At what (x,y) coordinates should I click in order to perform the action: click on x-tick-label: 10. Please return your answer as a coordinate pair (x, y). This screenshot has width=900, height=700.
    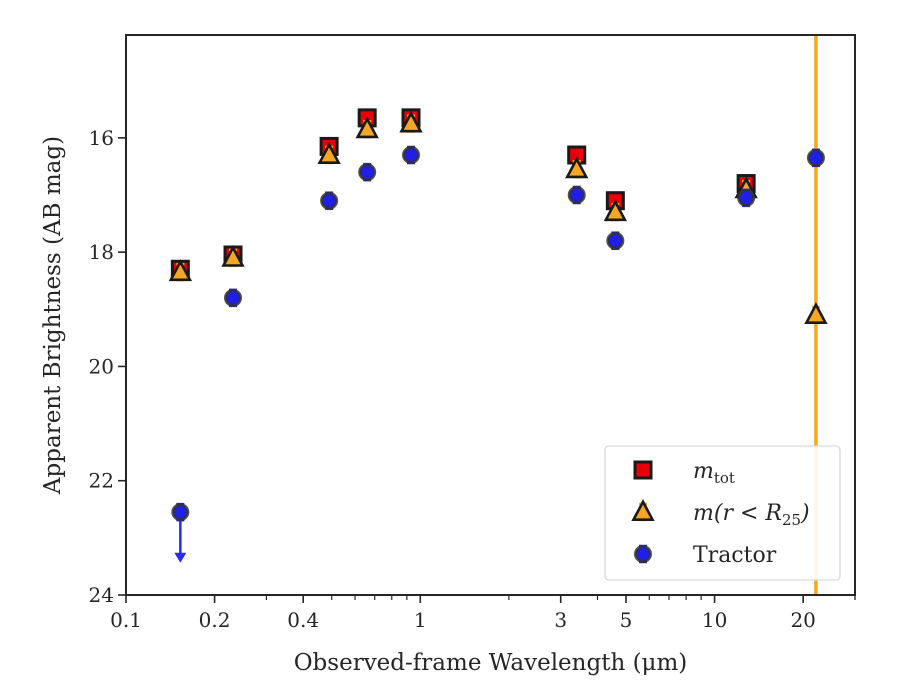
    Looking at the image, I should click on (714, 620).